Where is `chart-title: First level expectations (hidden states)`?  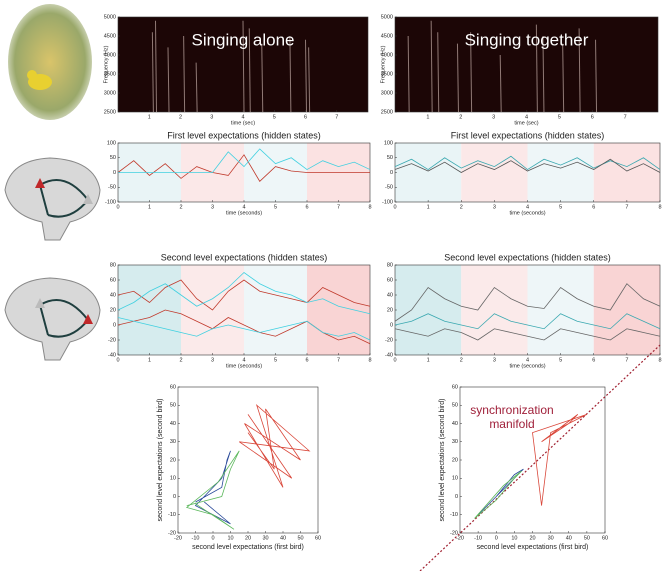 chart-title: First level expectations (hidden states) is located at coordinates (528, 135).